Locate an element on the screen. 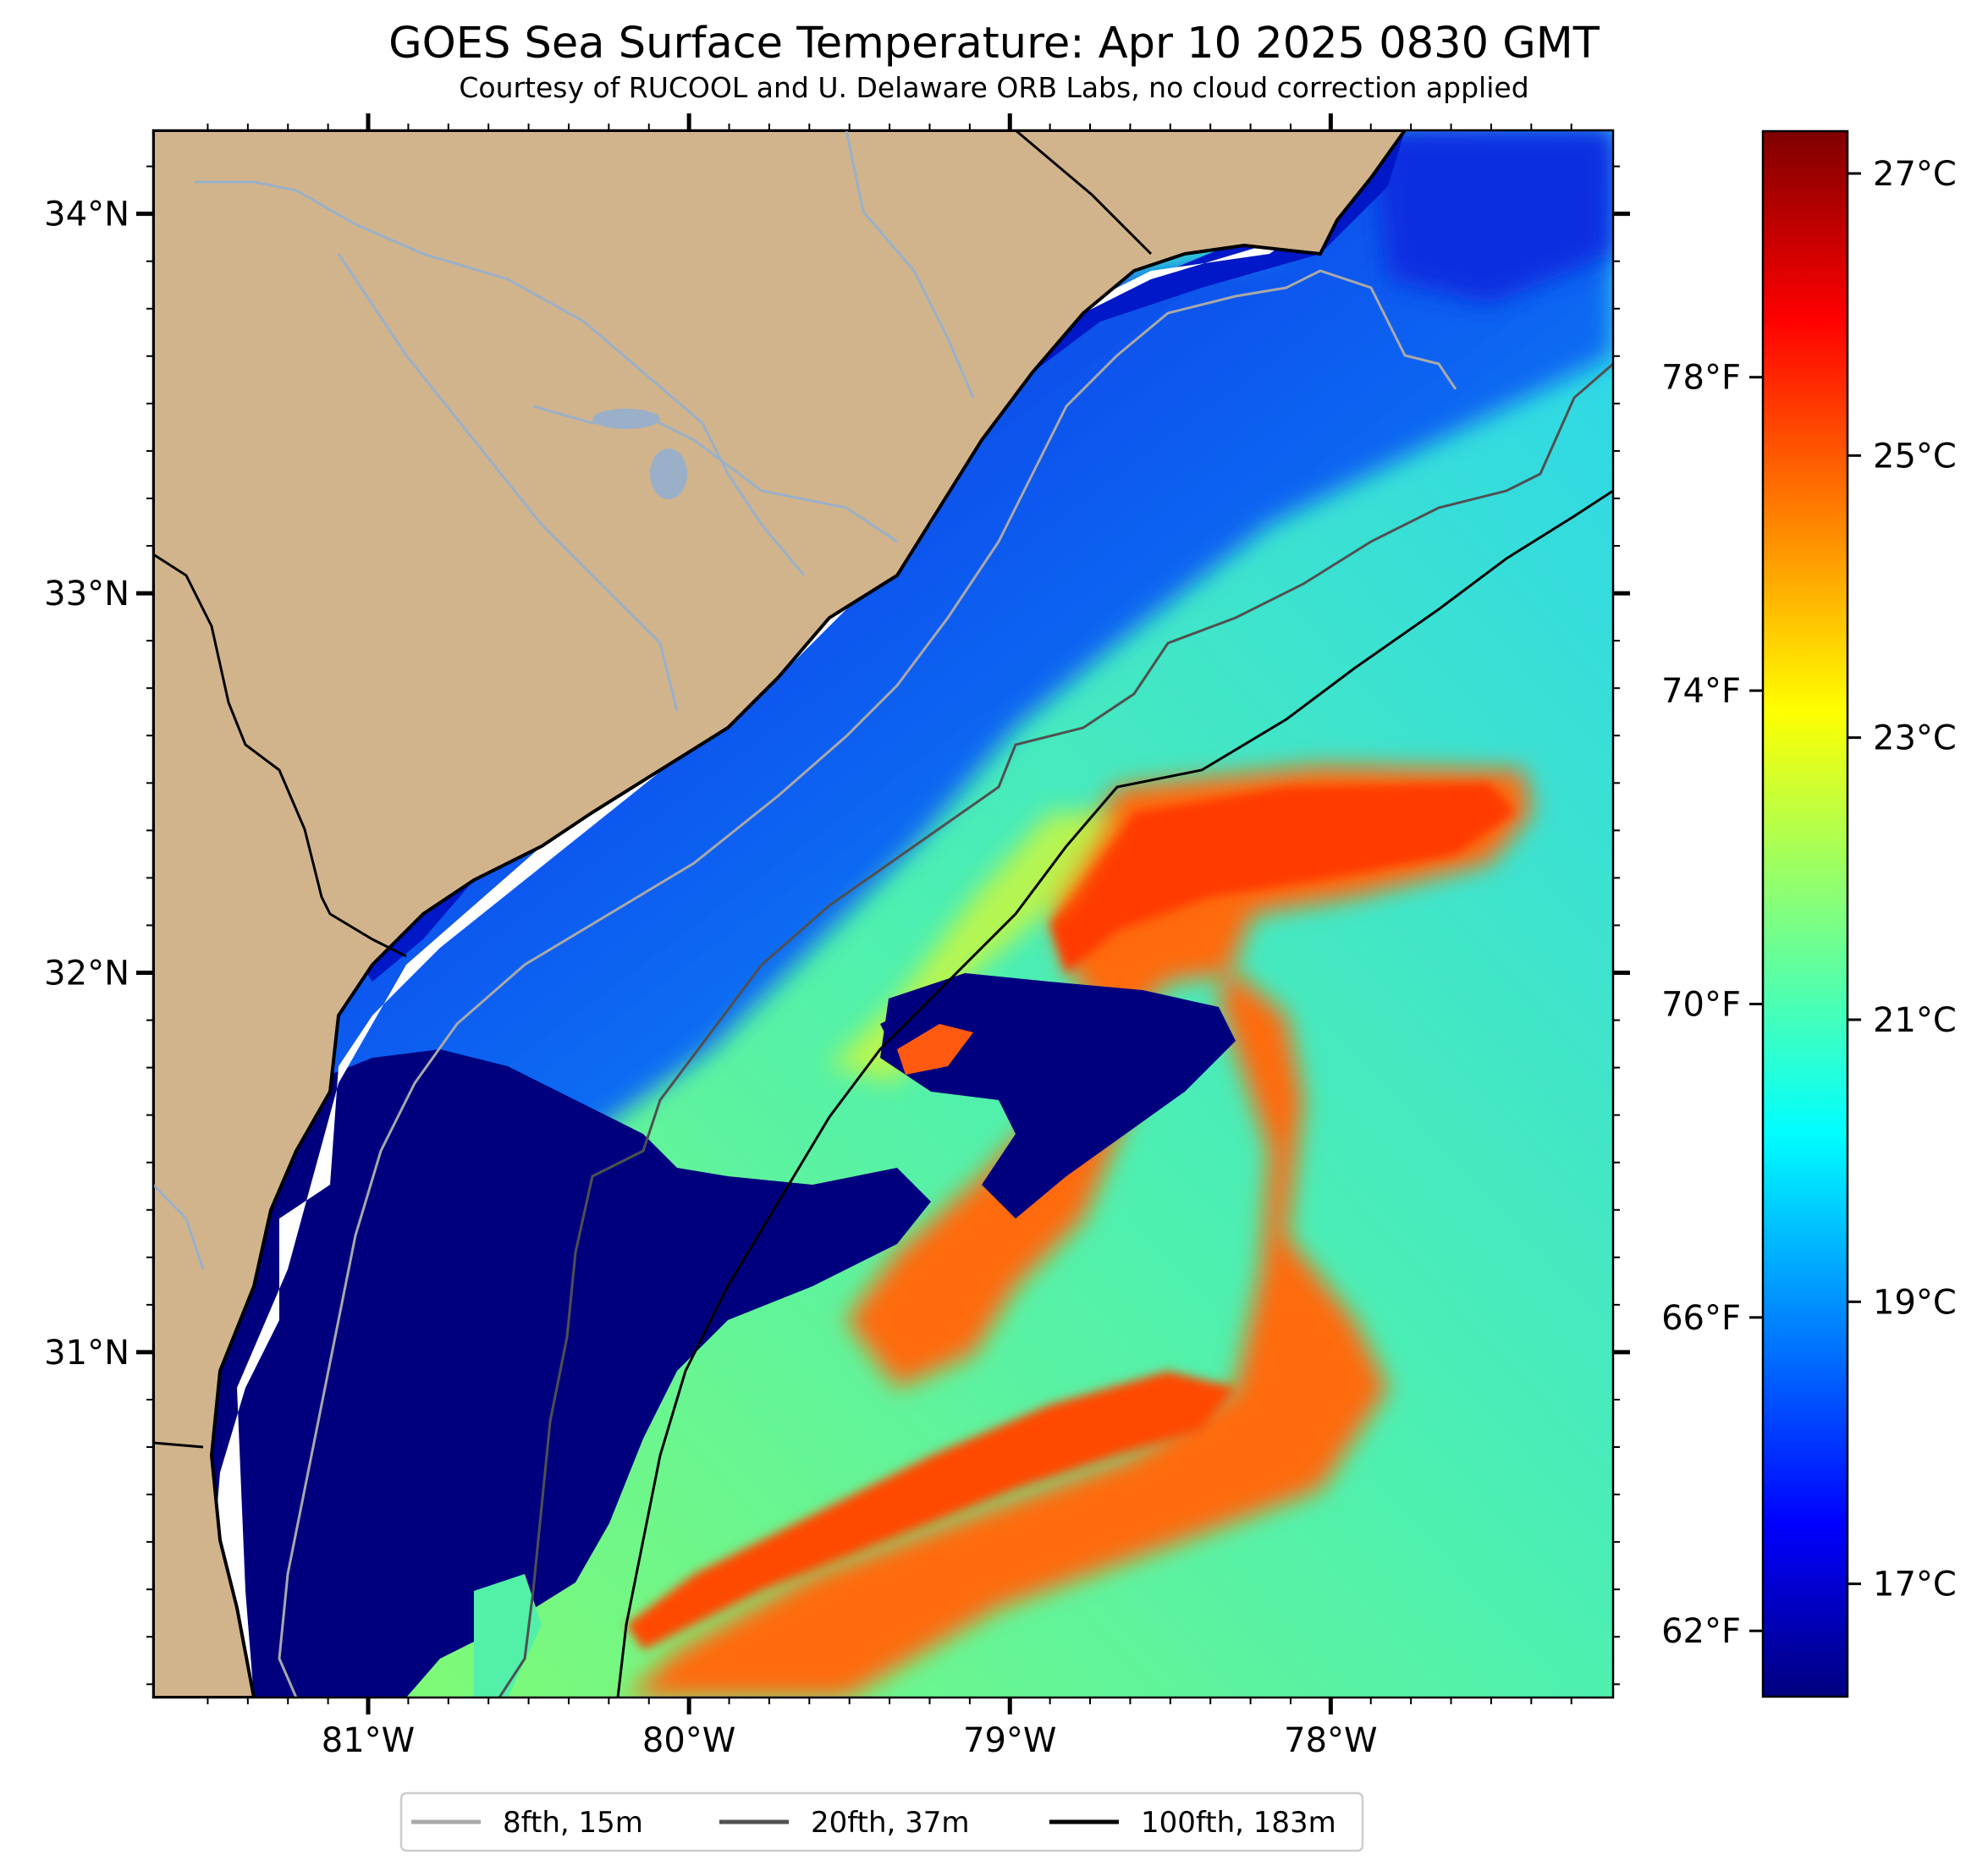 The height and width of the screenshot is (1871, 1988). colorbar-gradient is located at coordinates (1805, 914).